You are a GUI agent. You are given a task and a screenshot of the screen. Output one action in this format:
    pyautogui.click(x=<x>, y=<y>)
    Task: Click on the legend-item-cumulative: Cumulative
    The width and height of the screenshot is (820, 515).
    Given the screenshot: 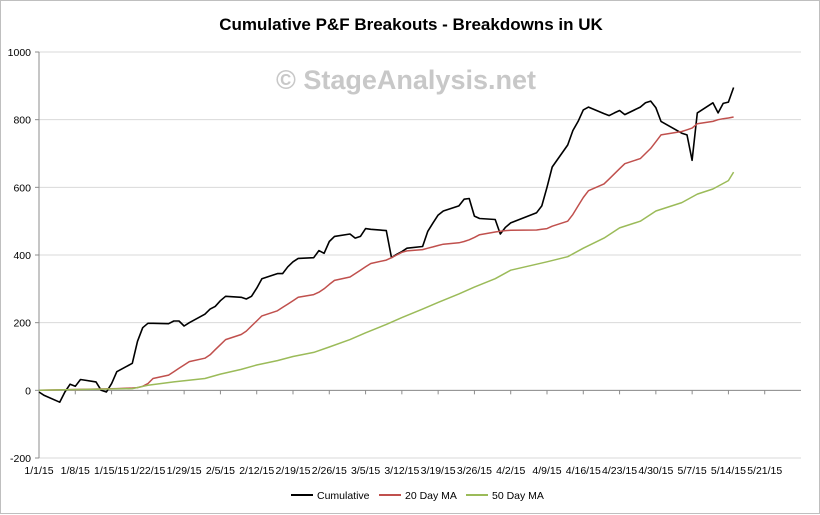 What is the action you would take?
    pyautogui.click(x=330, y=496)
    